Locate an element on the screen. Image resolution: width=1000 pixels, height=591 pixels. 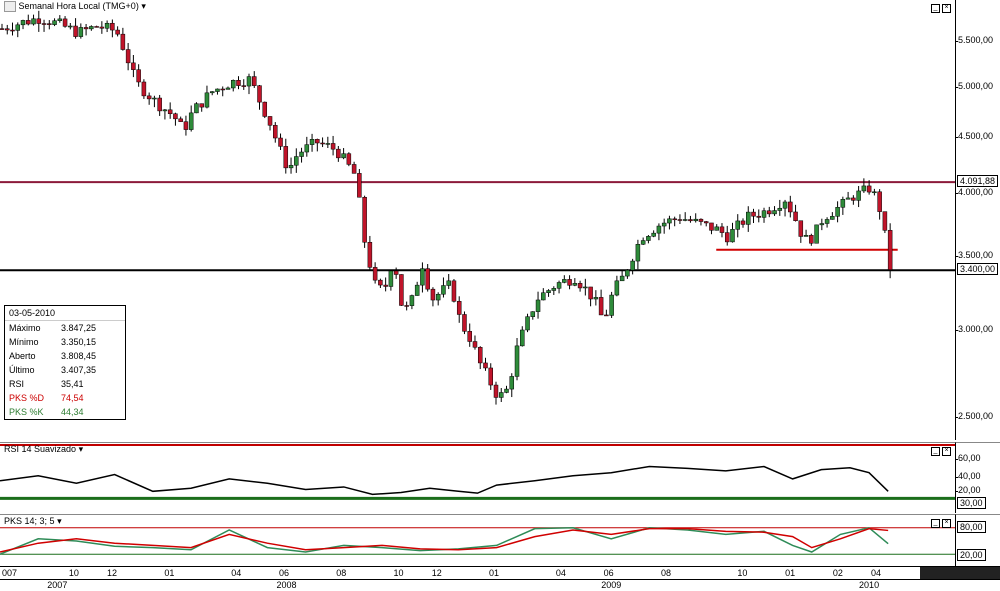
pks-axis: 80,00 20,00 is located at coordinates (977, 540).